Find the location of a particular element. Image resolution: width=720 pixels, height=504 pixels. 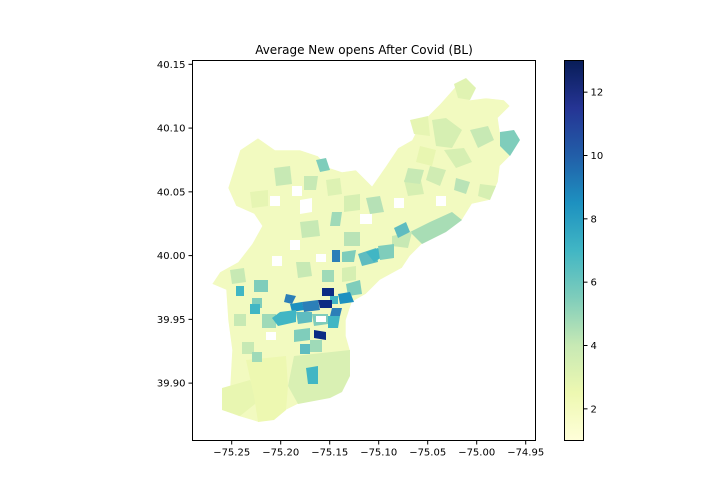

colorbar-tick-label: 2 is located at coordinates (594, 409).